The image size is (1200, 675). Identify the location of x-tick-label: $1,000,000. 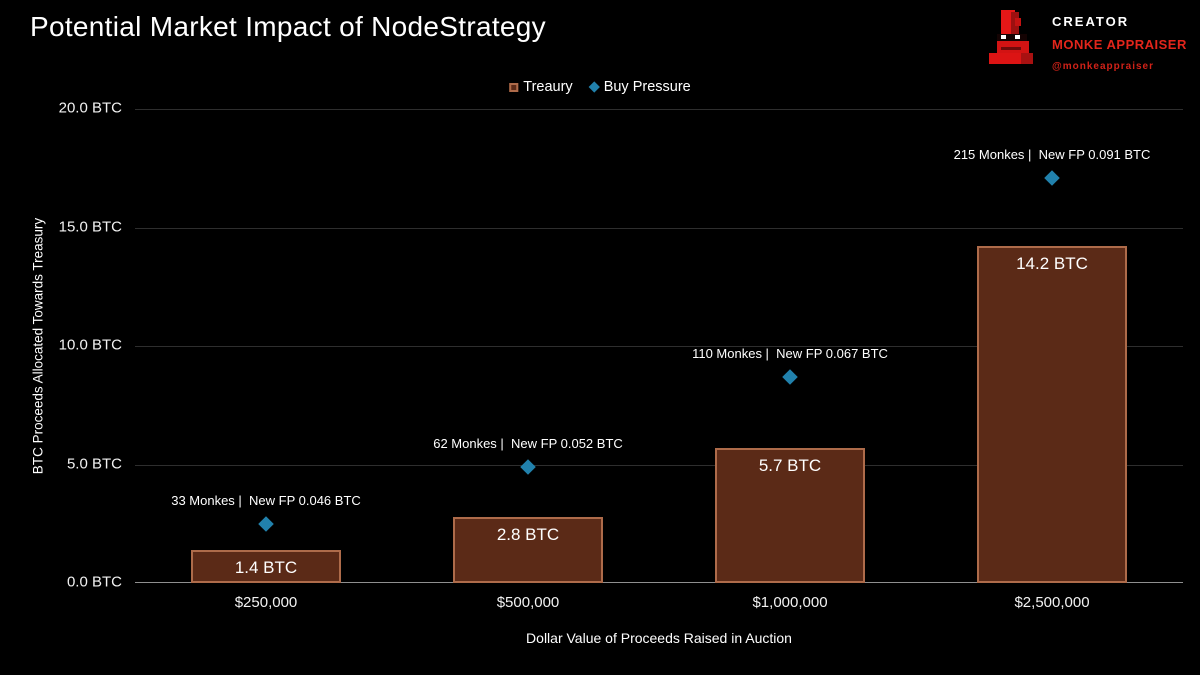
(790, 602).